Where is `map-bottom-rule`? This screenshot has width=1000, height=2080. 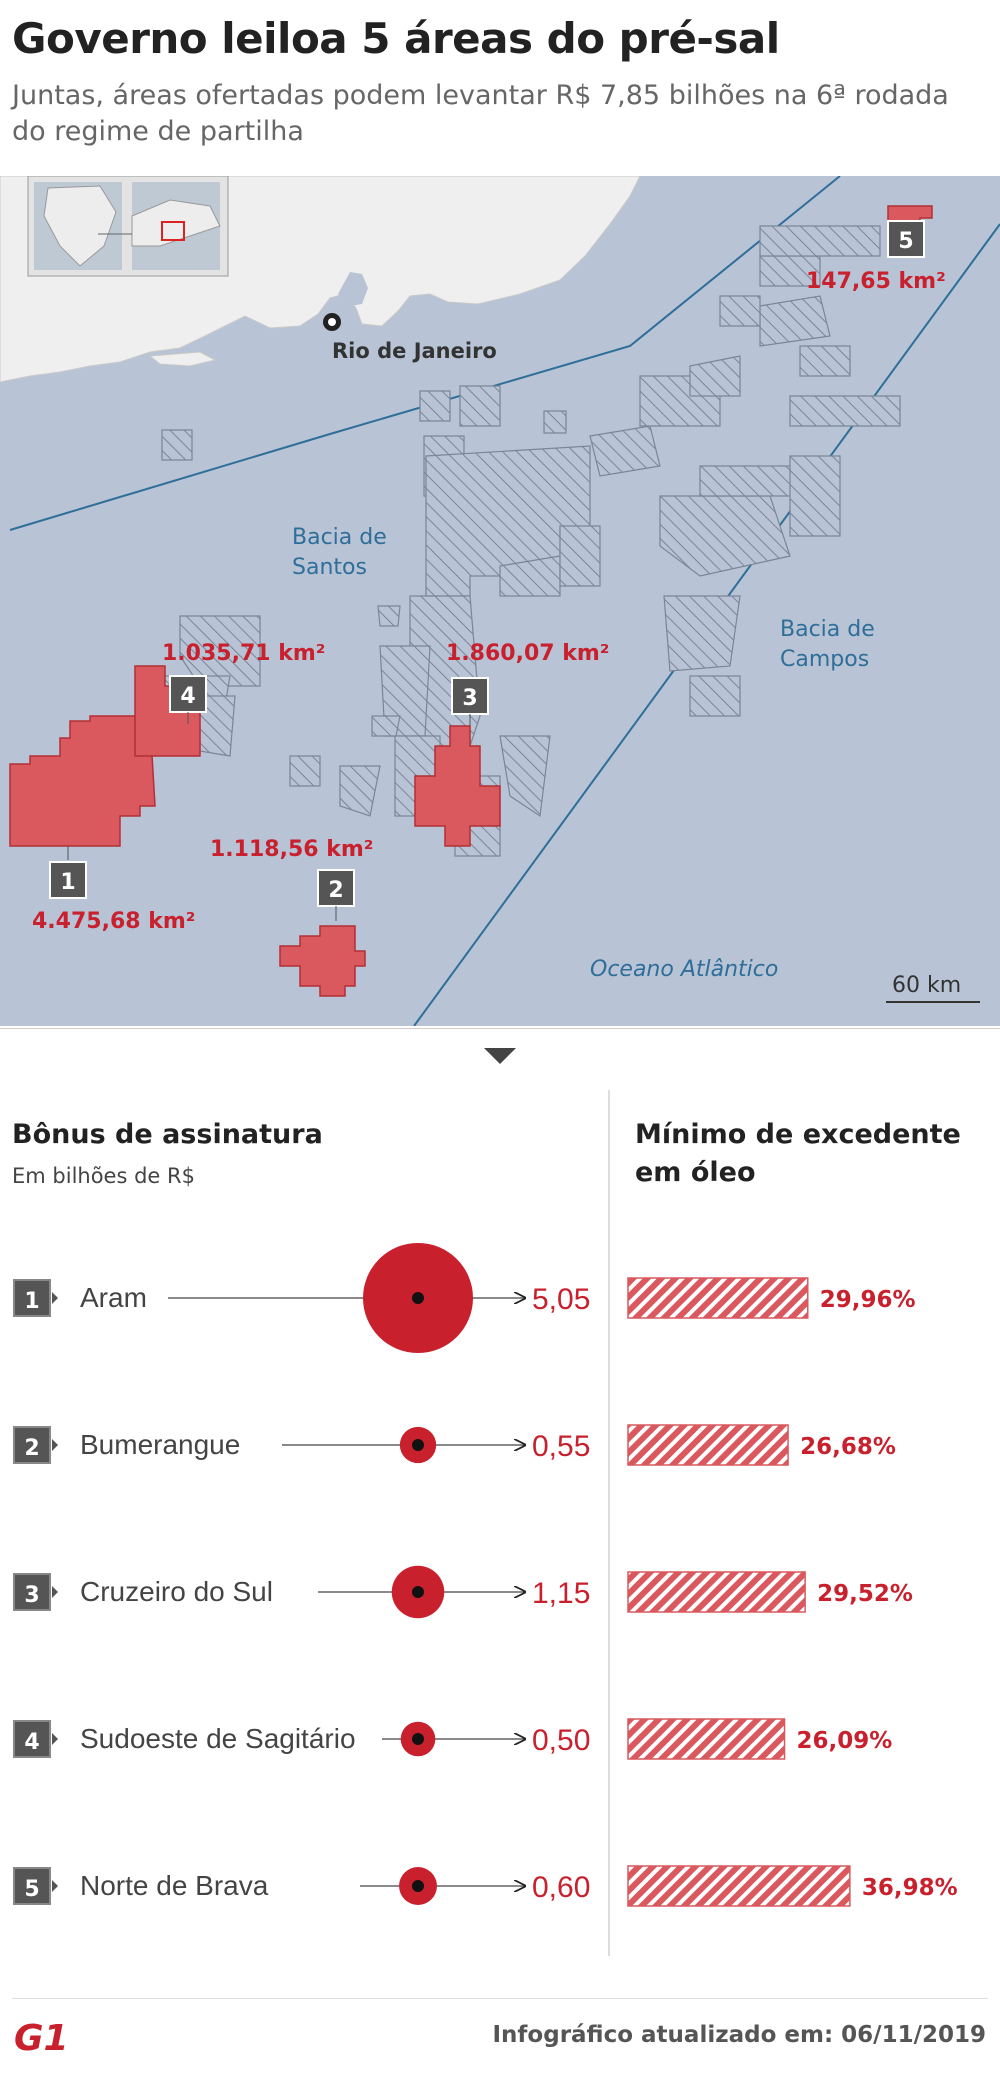 map-bottom-rule is located at coordinates (500, 1028).